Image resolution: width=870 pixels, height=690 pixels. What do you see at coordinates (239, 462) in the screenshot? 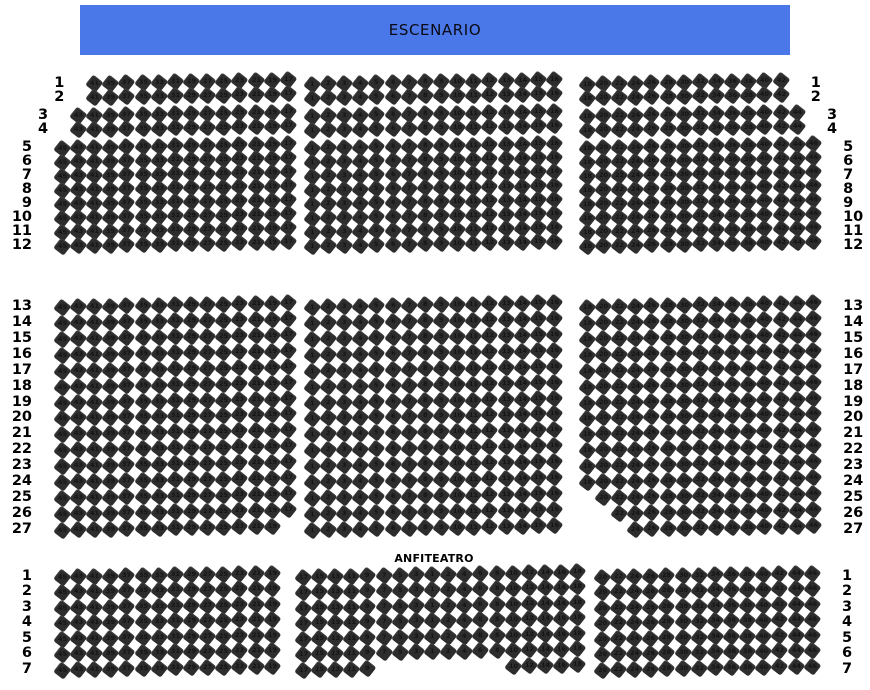
I see `seat: 23` at bounding box center [239, 462].